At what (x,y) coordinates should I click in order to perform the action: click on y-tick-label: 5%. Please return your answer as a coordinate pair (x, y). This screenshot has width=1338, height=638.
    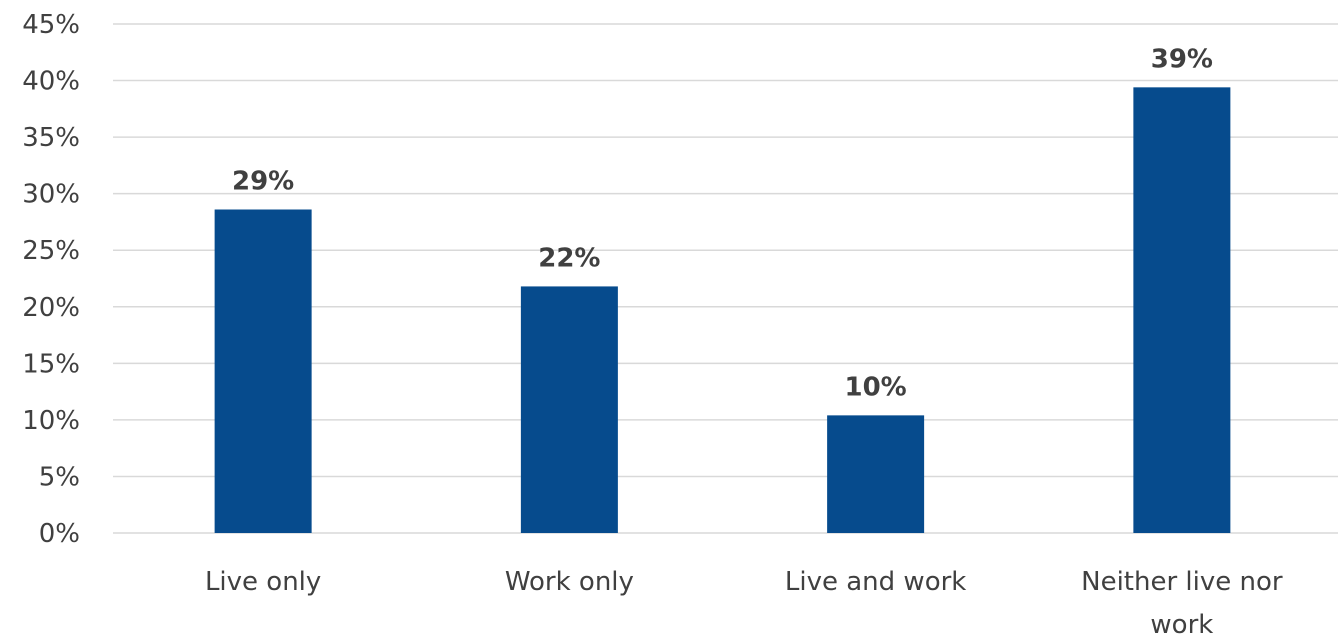
    Looking at the image, I should click on (59, 477).